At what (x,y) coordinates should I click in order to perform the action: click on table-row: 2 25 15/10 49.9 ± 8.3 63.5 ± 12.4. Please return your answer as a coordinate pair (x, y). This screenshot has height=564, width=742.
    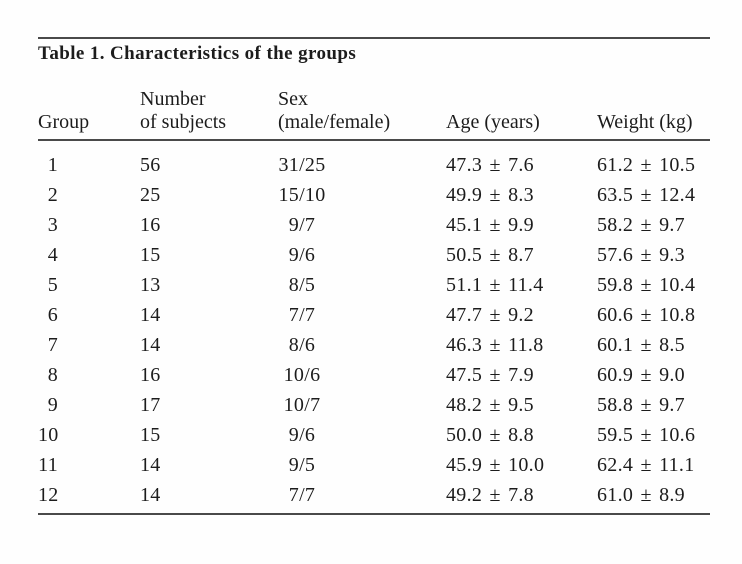
    Looking at the image, I should click on (374, 195).